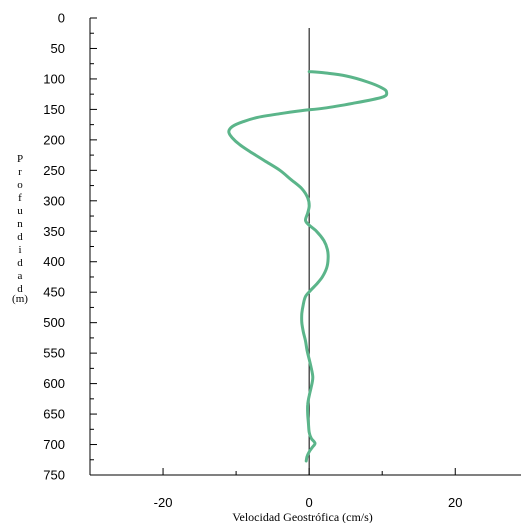 This screenshot has height=523, width=524. I want to click on y-tick-label: 500, so click(54, 322).